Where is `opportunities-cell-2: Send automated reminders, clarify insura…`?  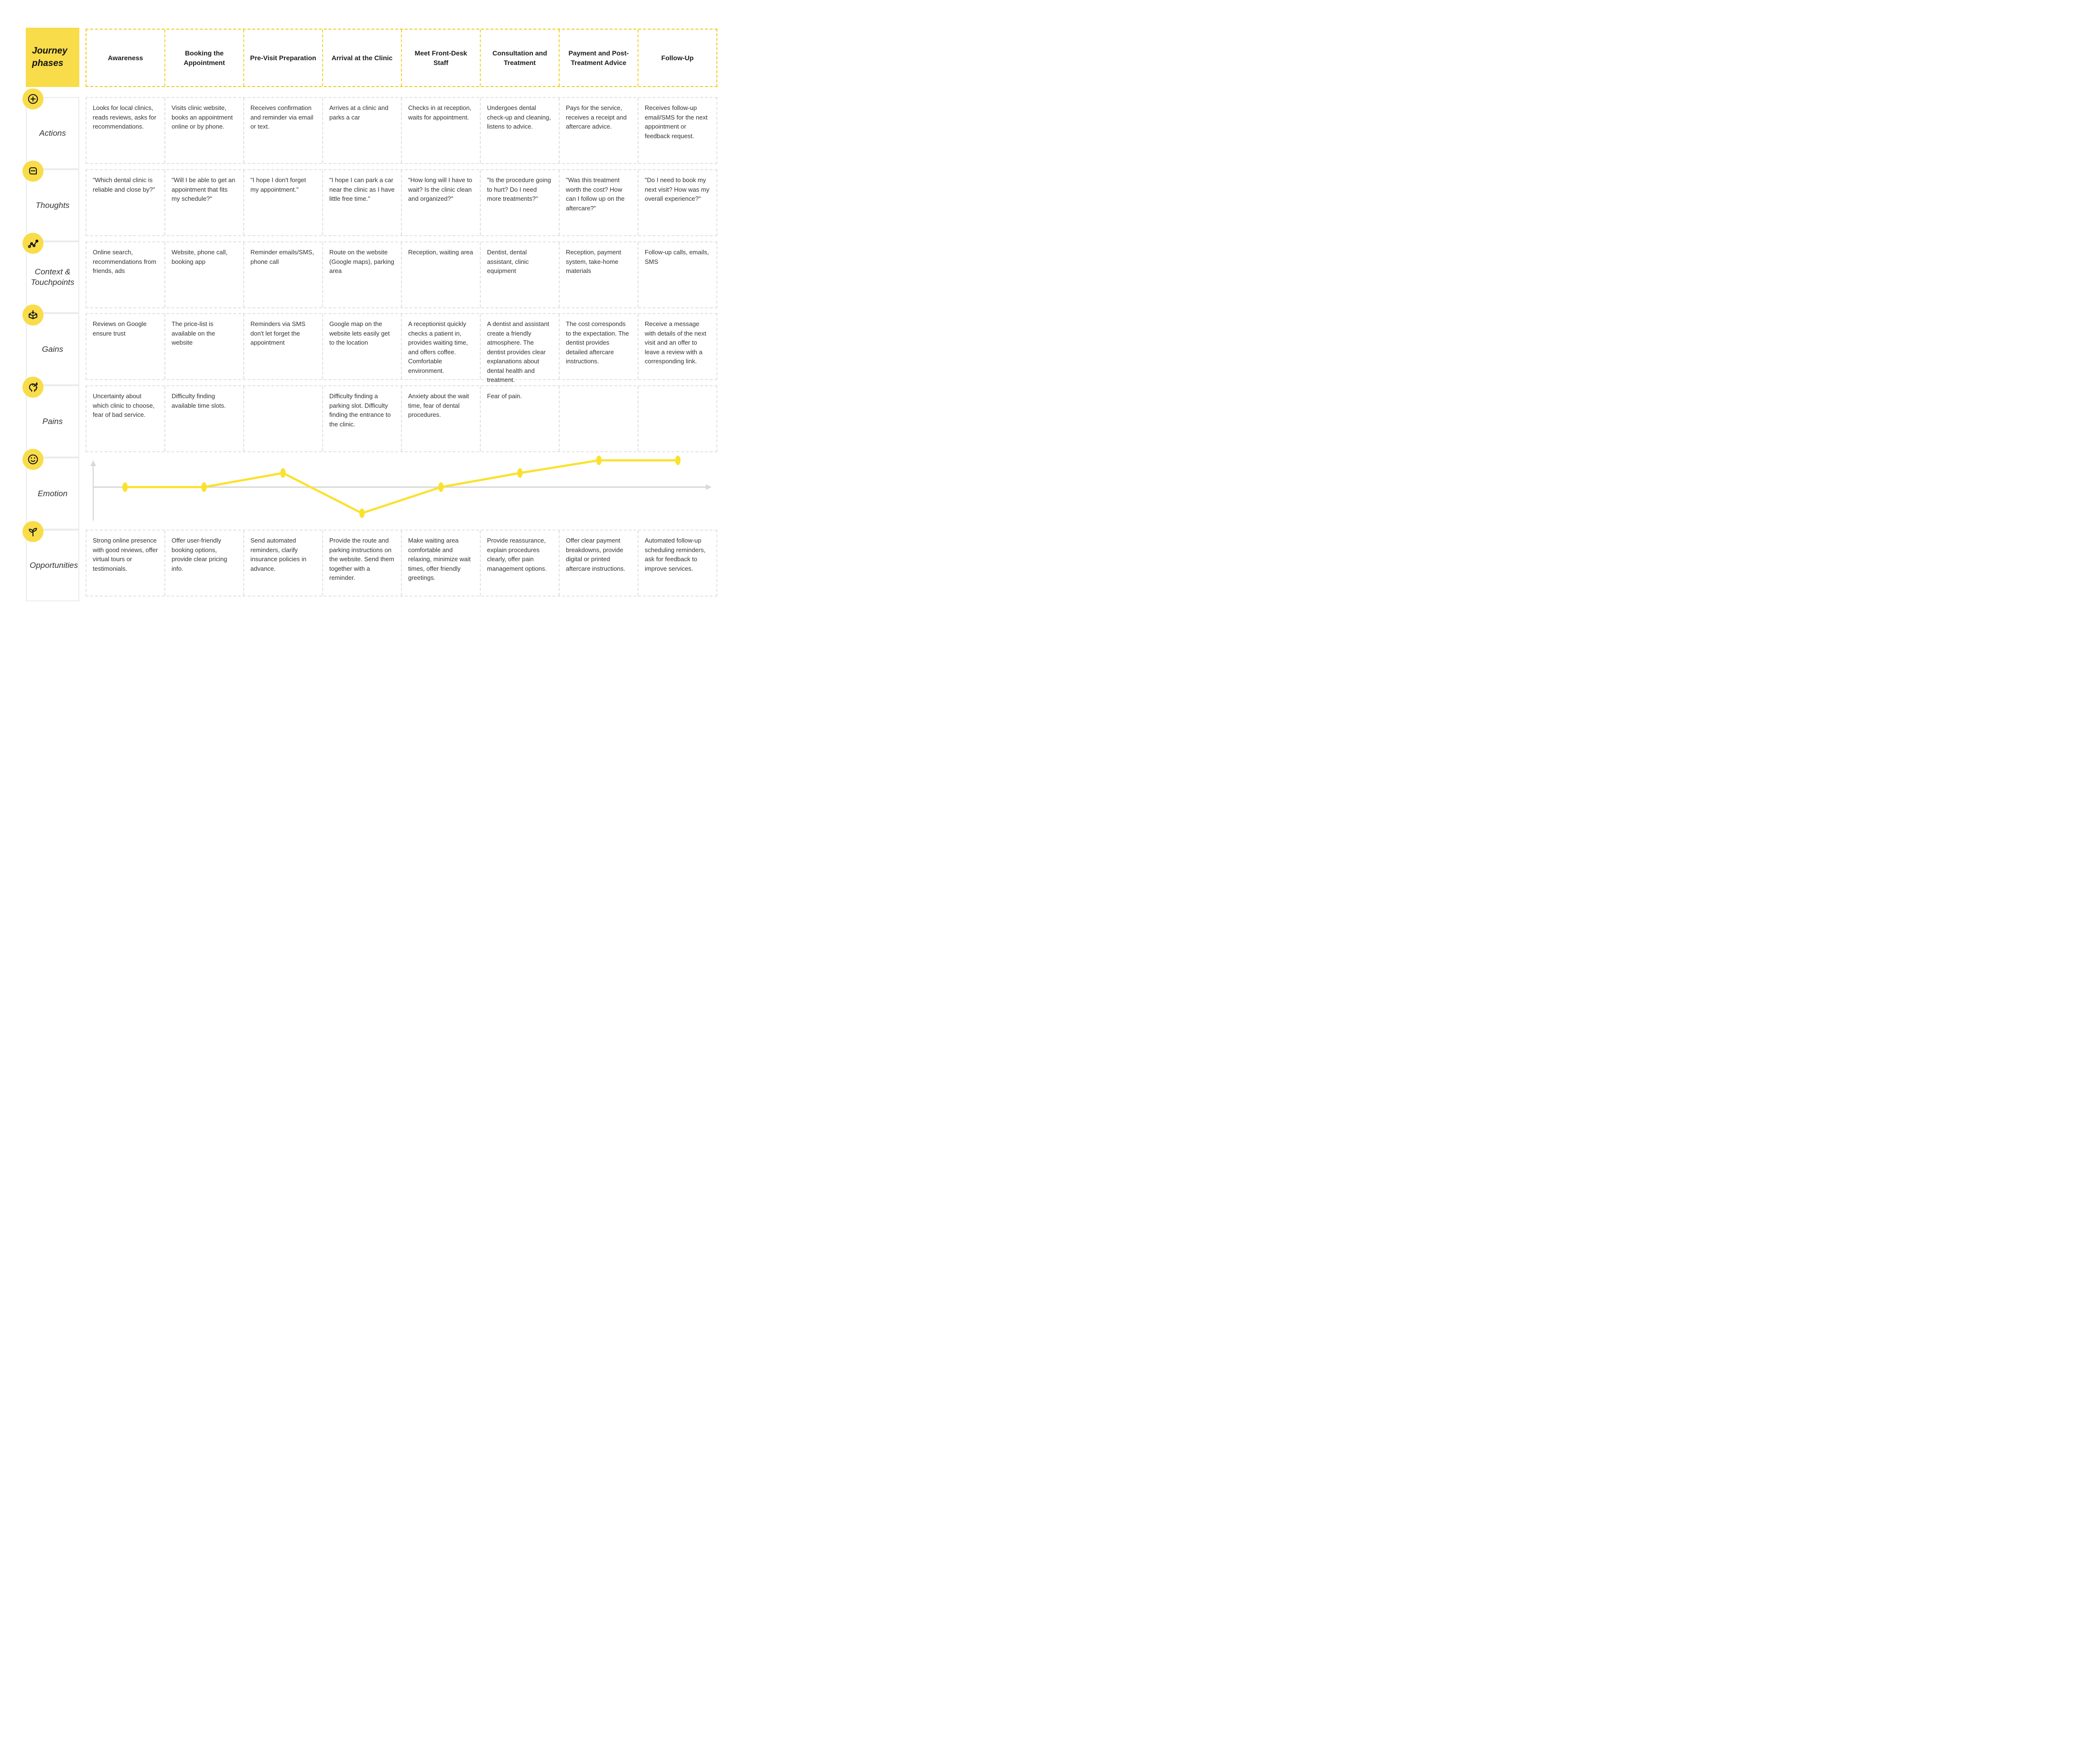 opportunities-cell-2: Send automated reminders, clarify insura… is located at coordinates (282, 563).